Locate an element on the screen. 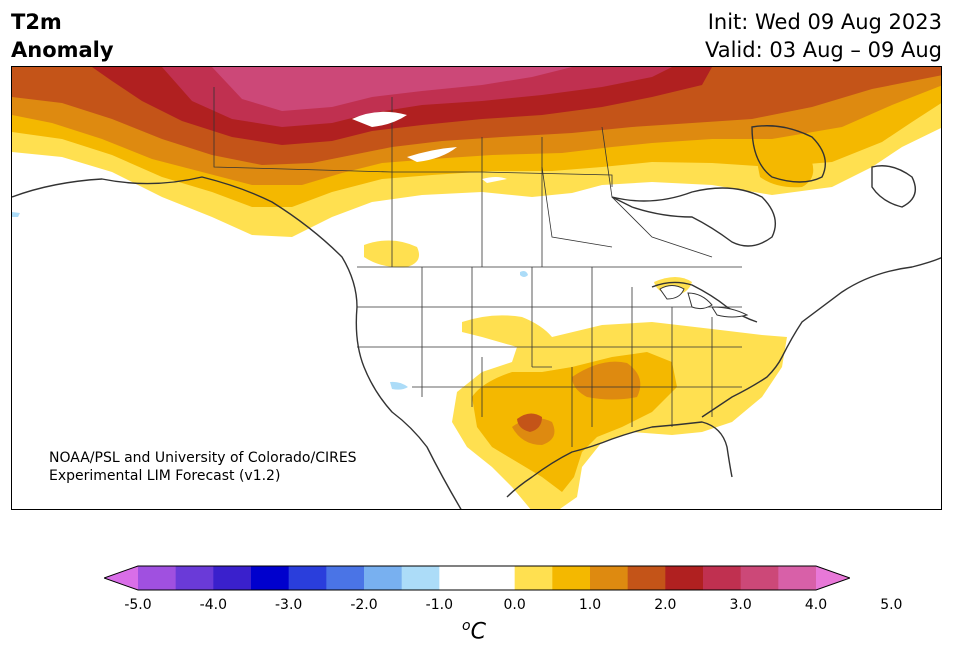 This screenshot has width=953, height=656. credit-line-2: Experimental LIM Forecast (v1.2) is located at coordinates (165, 476).